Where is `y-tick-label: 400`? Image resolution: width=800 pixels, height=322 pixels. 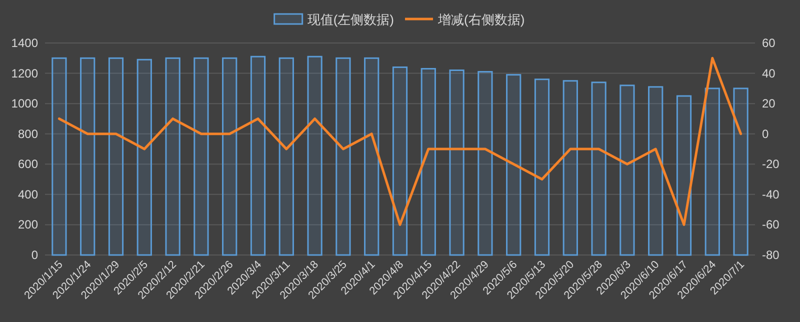
y-tick-label: 400 is located at coordinates (28, 194).